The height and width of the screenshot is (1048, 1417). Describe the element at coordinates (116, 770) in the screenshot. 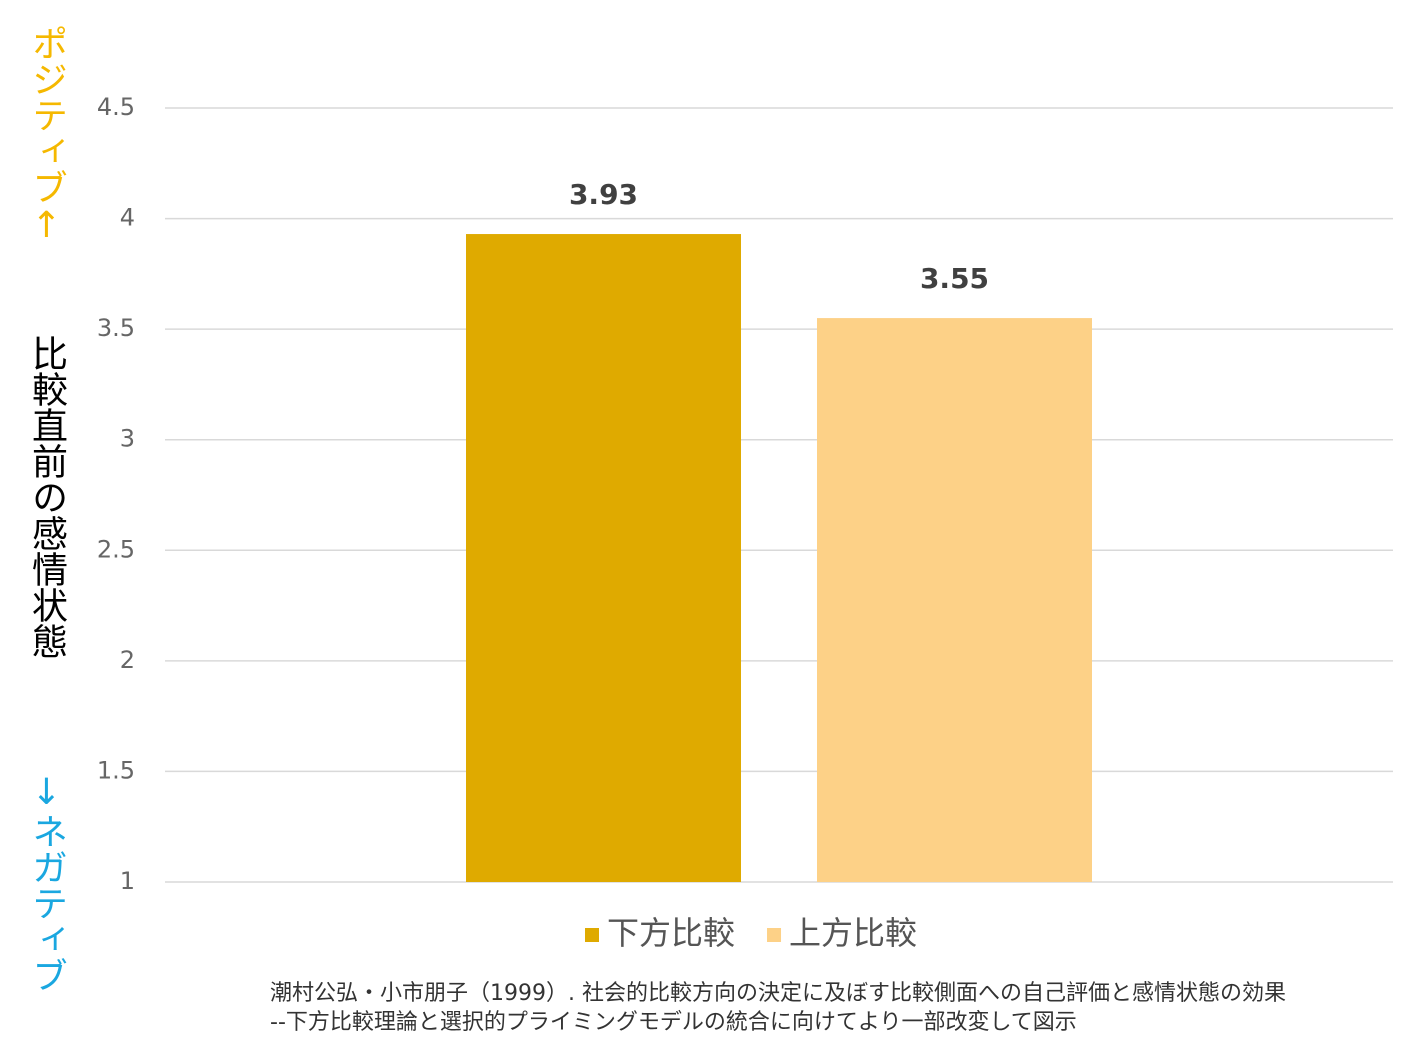

I see `y-tick-label: 1.5` at that location.